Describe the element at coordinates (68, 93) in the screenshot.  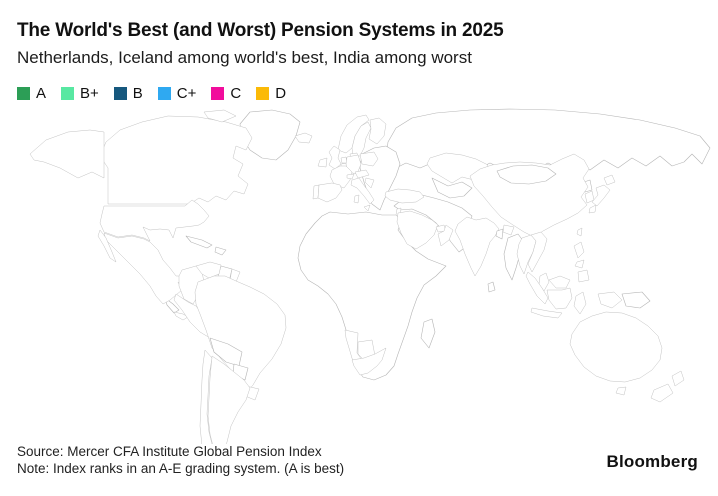
I see `legend-swatch-b-plus-icon` at that location.